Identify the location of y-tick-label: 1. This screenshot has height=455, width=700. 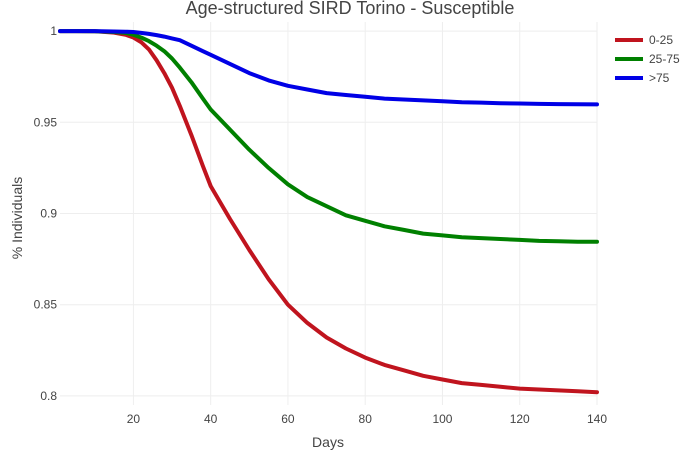
(53, 31).